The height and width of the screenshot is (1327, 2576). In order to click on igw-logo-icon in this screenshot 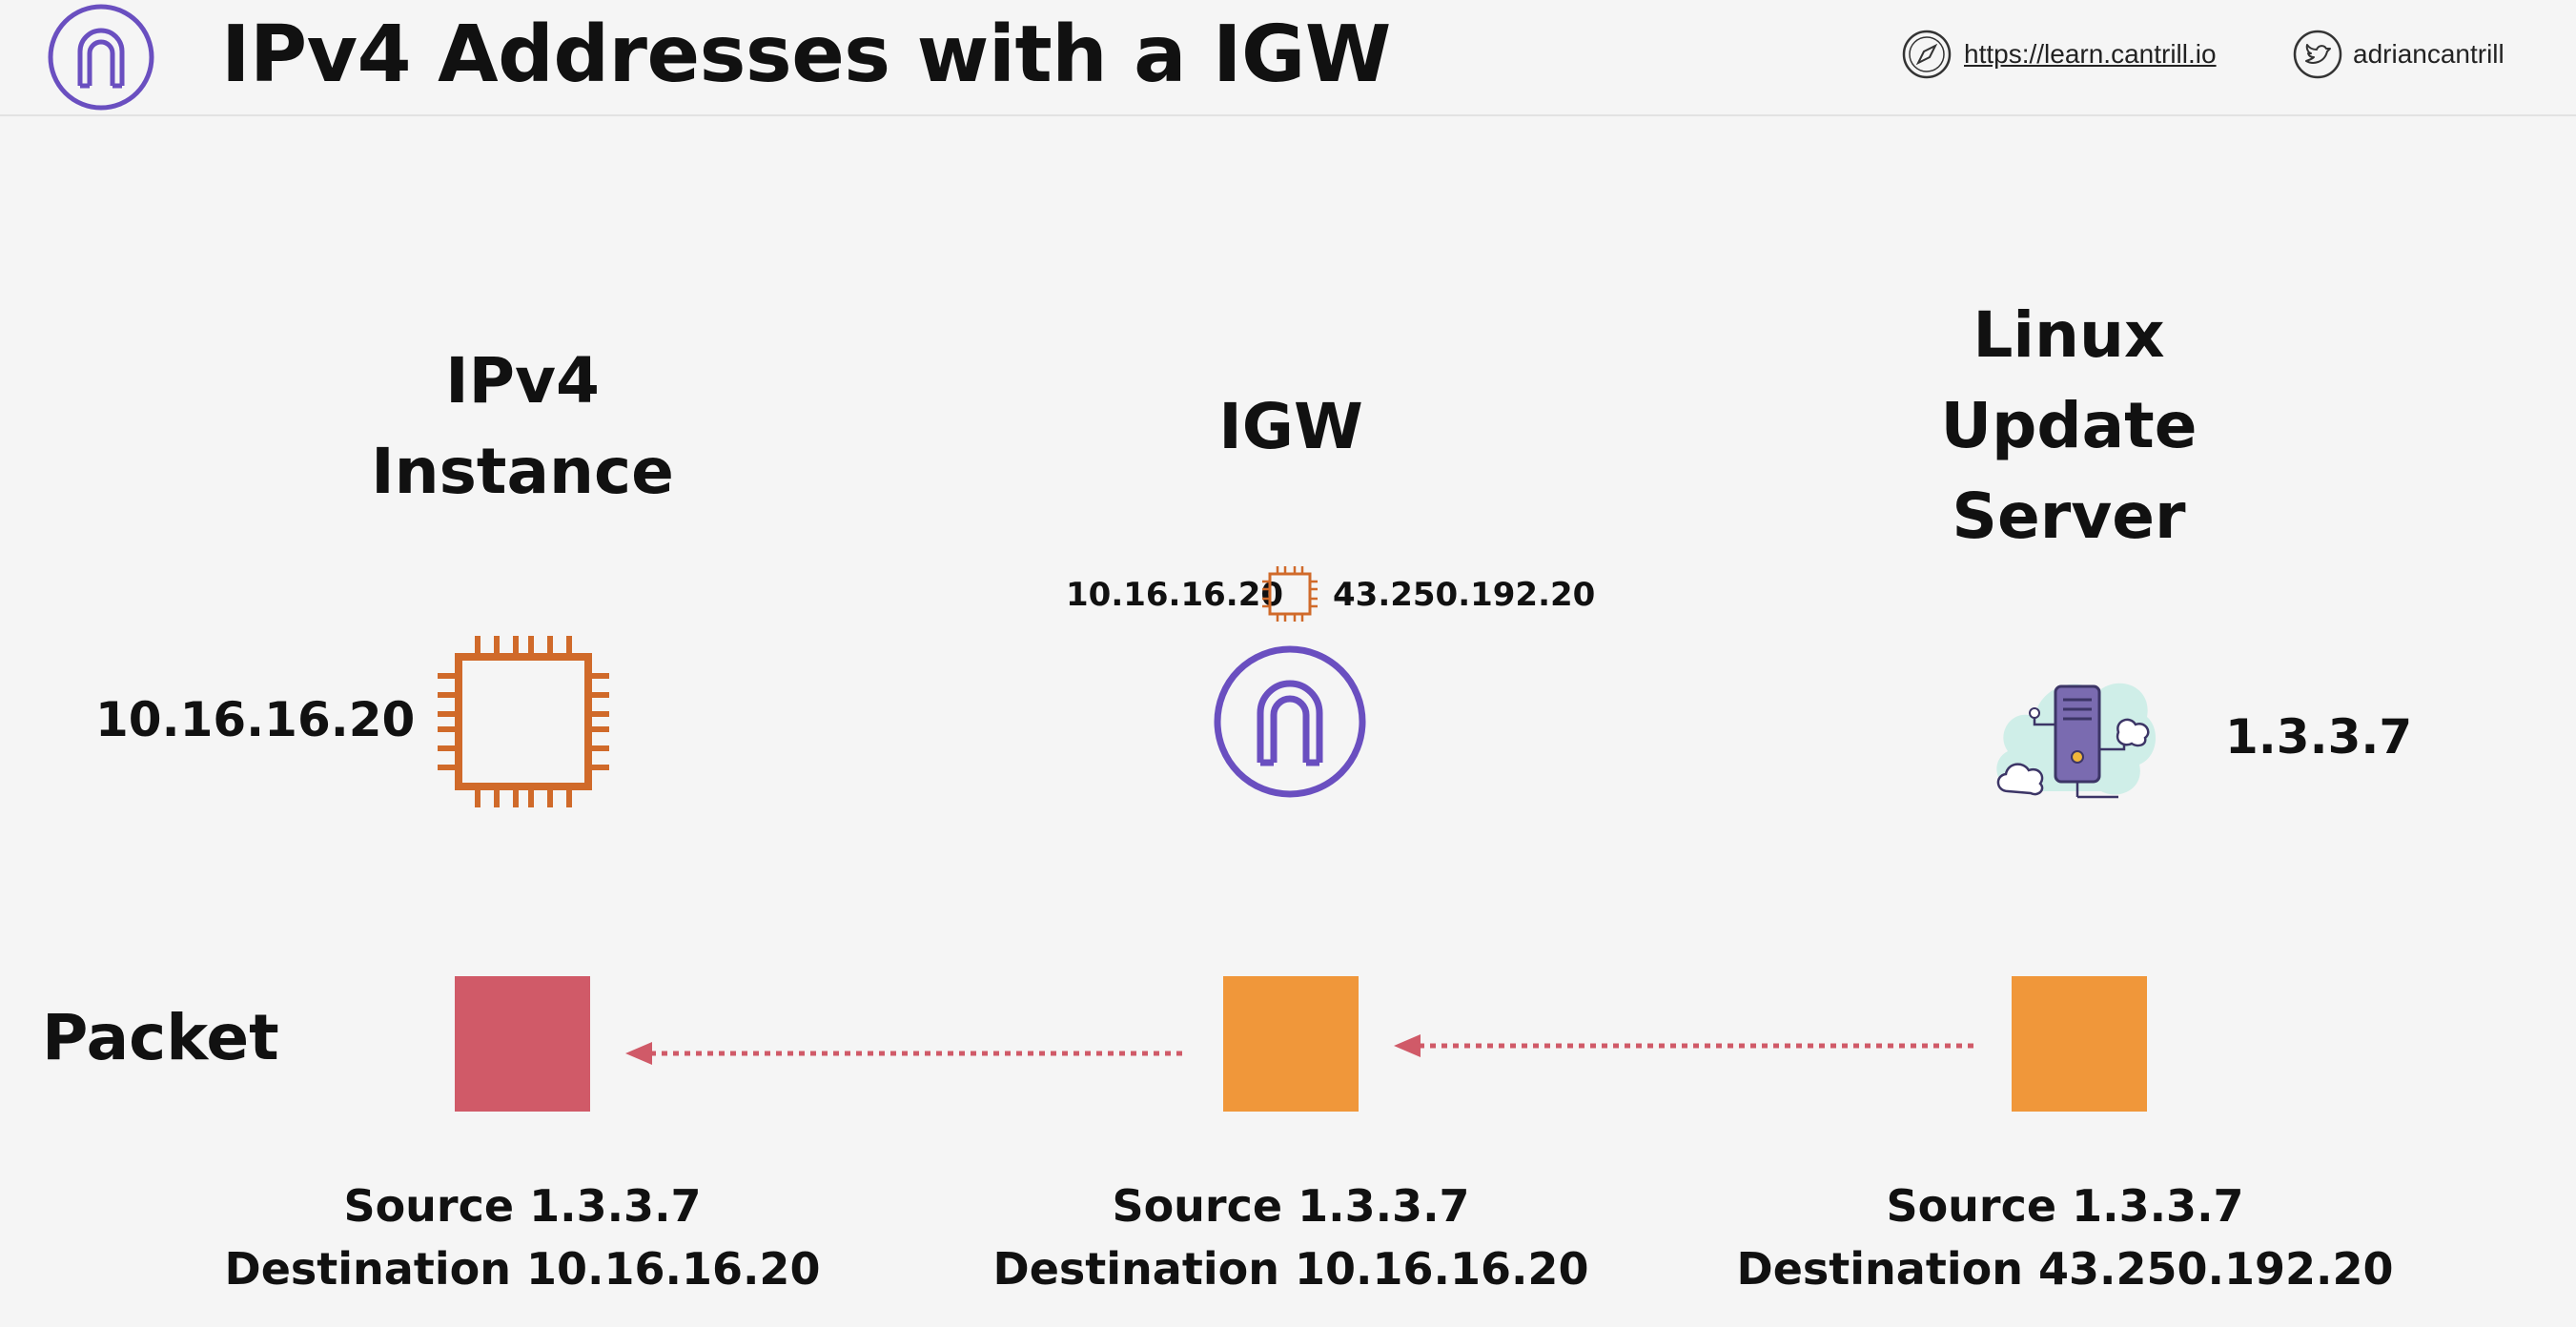, I will do `click(101, 57)`.